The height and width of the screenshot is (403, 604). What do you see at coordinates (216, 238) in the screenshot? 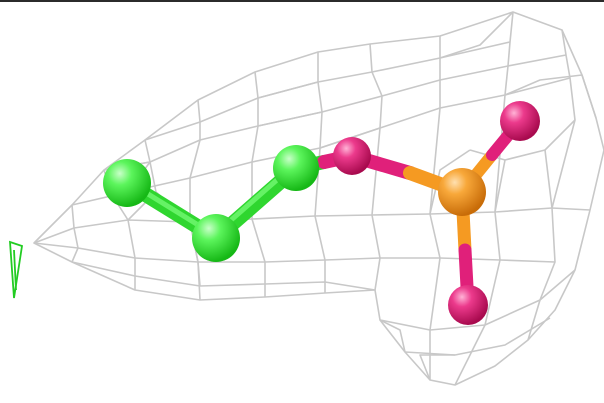
I see `atom-c2` at bounding box center [216, 238].